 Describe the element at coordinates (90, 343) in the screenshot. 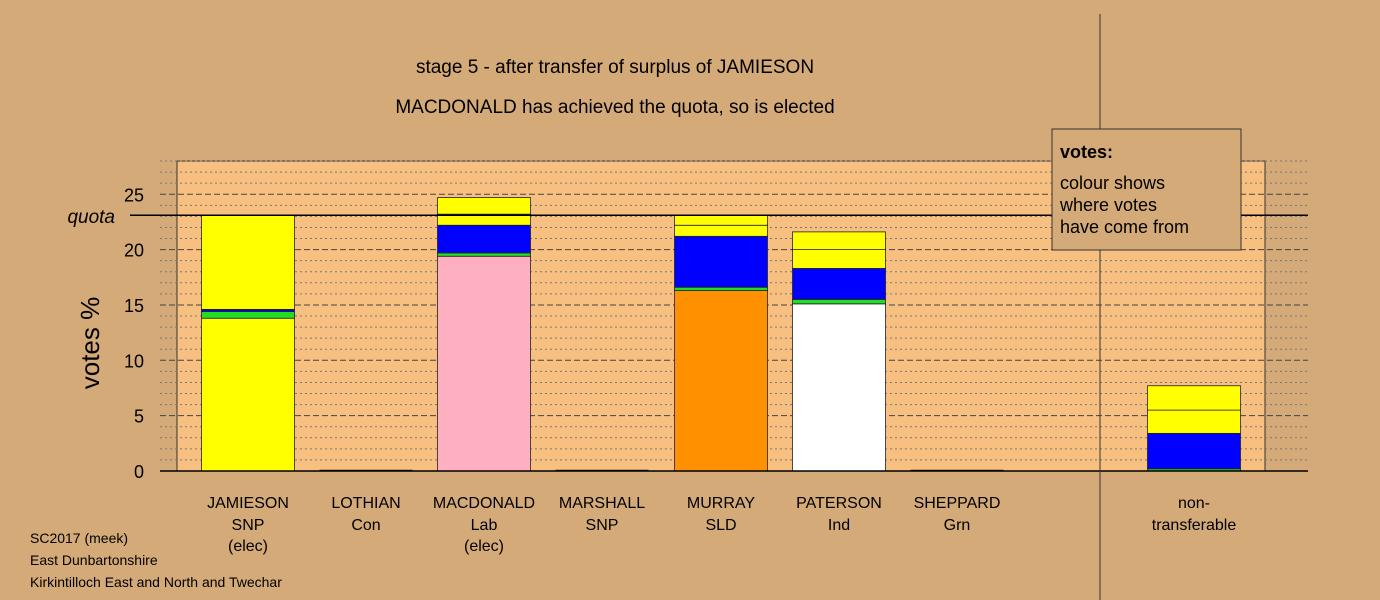

I see `y-axis-label: votes %` at that location.